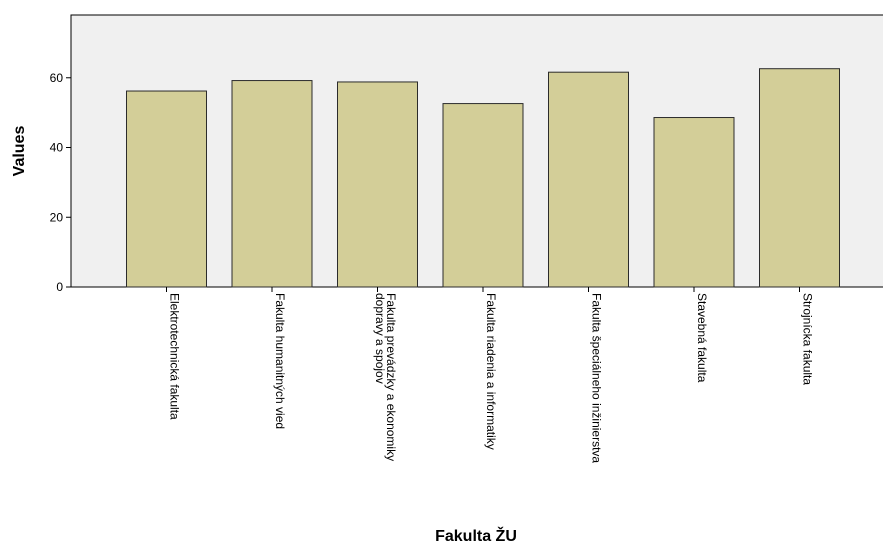  I want to click on category-label: dopravy a spojov, so click(380, 338).